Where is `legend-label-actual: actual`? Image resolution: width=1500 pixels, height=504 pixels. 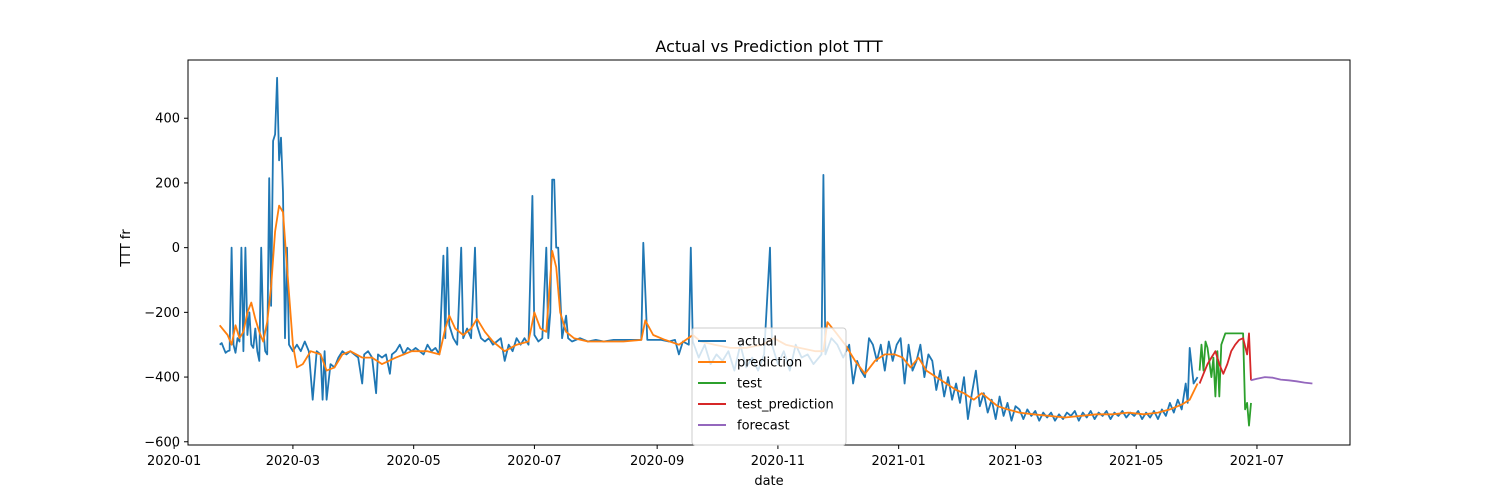
legend-label-actual: actual is located at coordinates (757, 342).